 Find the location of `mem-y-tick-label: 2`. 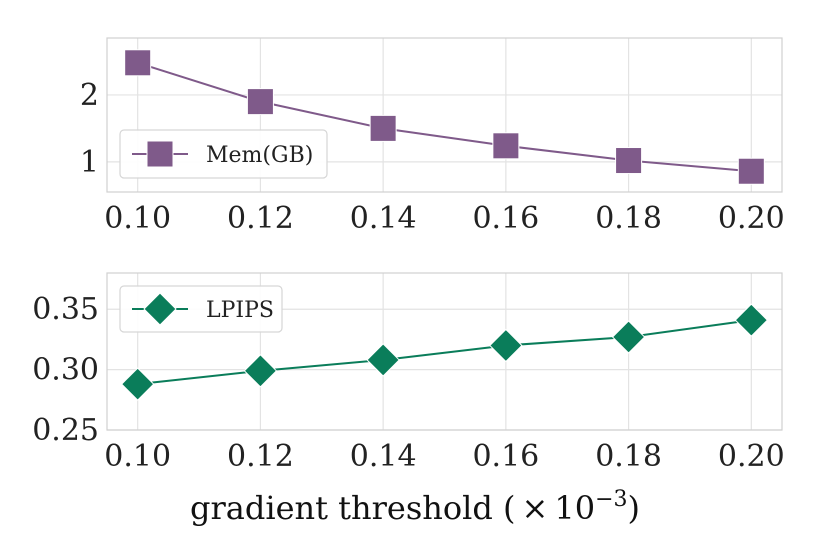

mem-y-tick-label: 2 is located at coordinates (89, 95).